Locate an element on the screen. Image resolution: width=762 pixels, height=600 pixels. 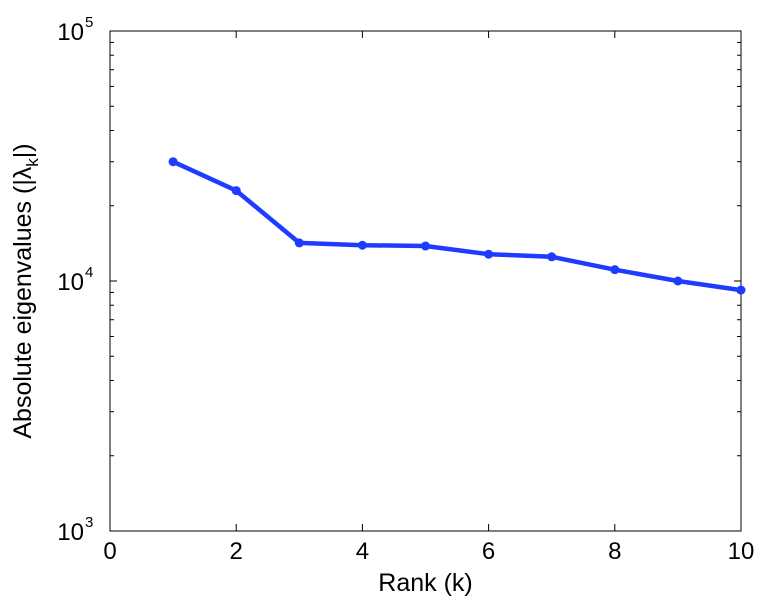
y-axis-label-symbol: λ is located at coordinates (23, 172).